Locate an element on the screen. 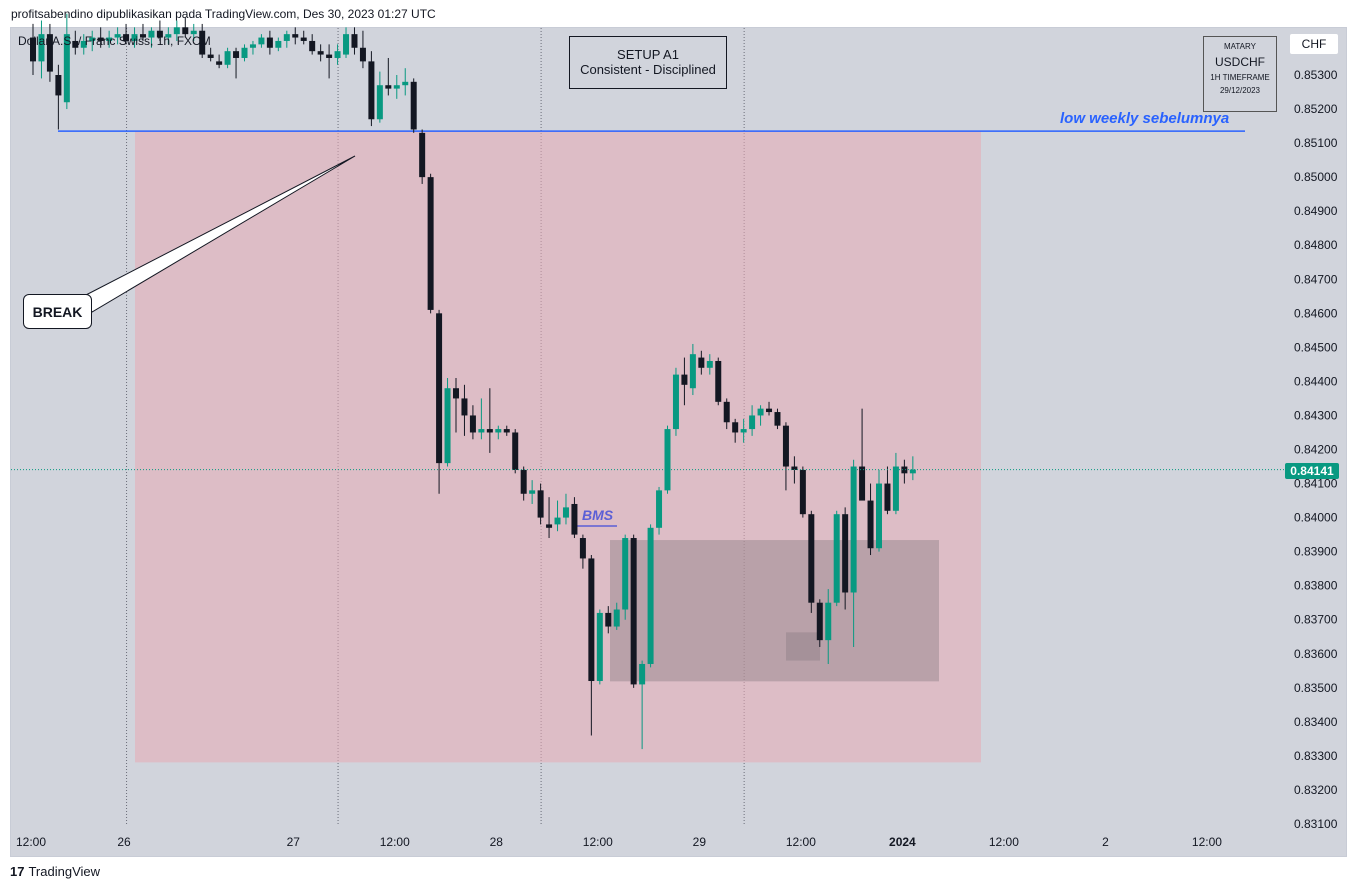  price-tick-label: 0.83100 is located at coordinates (1316, 824).